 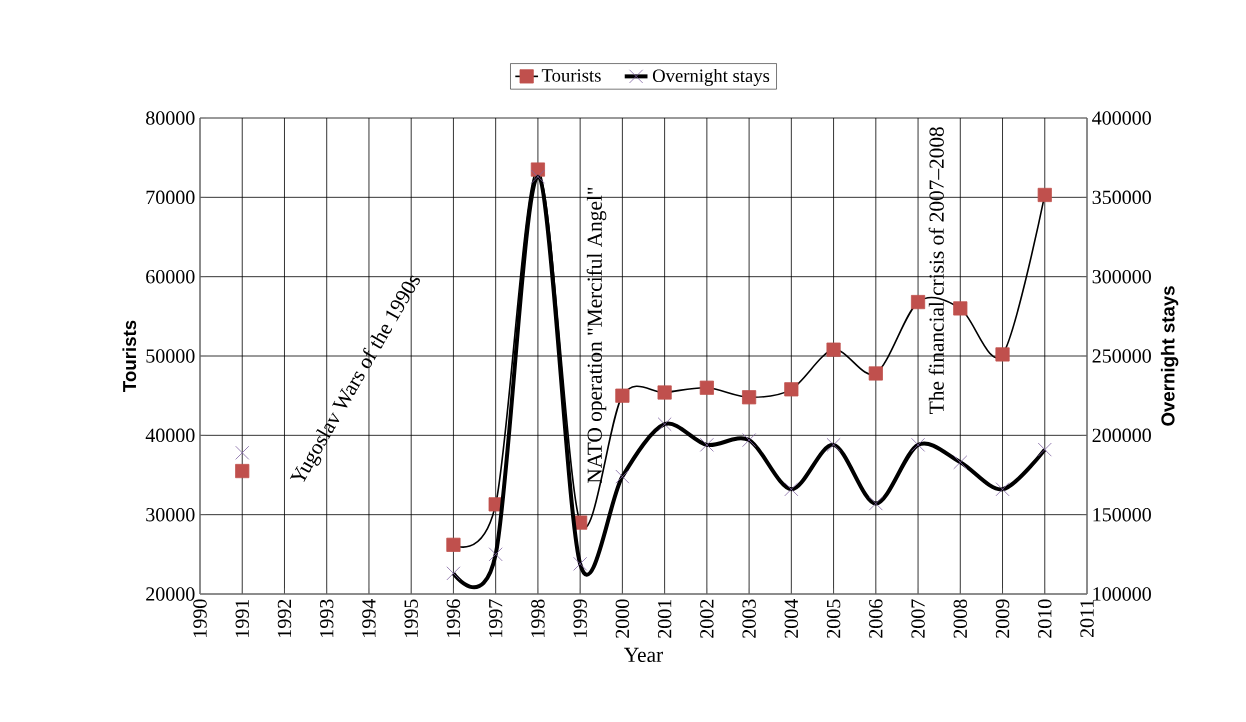 What do you see at coordinates (1045, 618) in the screenshot?
I see `x-tick-label: 2010` at bounding box center [1045, 618].